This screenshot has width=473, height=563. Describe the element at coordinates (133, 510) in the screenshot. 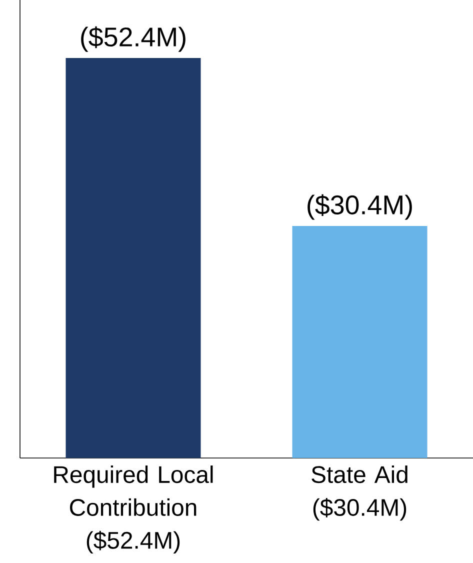

I see `x-tick-label: Required Local Contribution ($52.4M)` at that location.